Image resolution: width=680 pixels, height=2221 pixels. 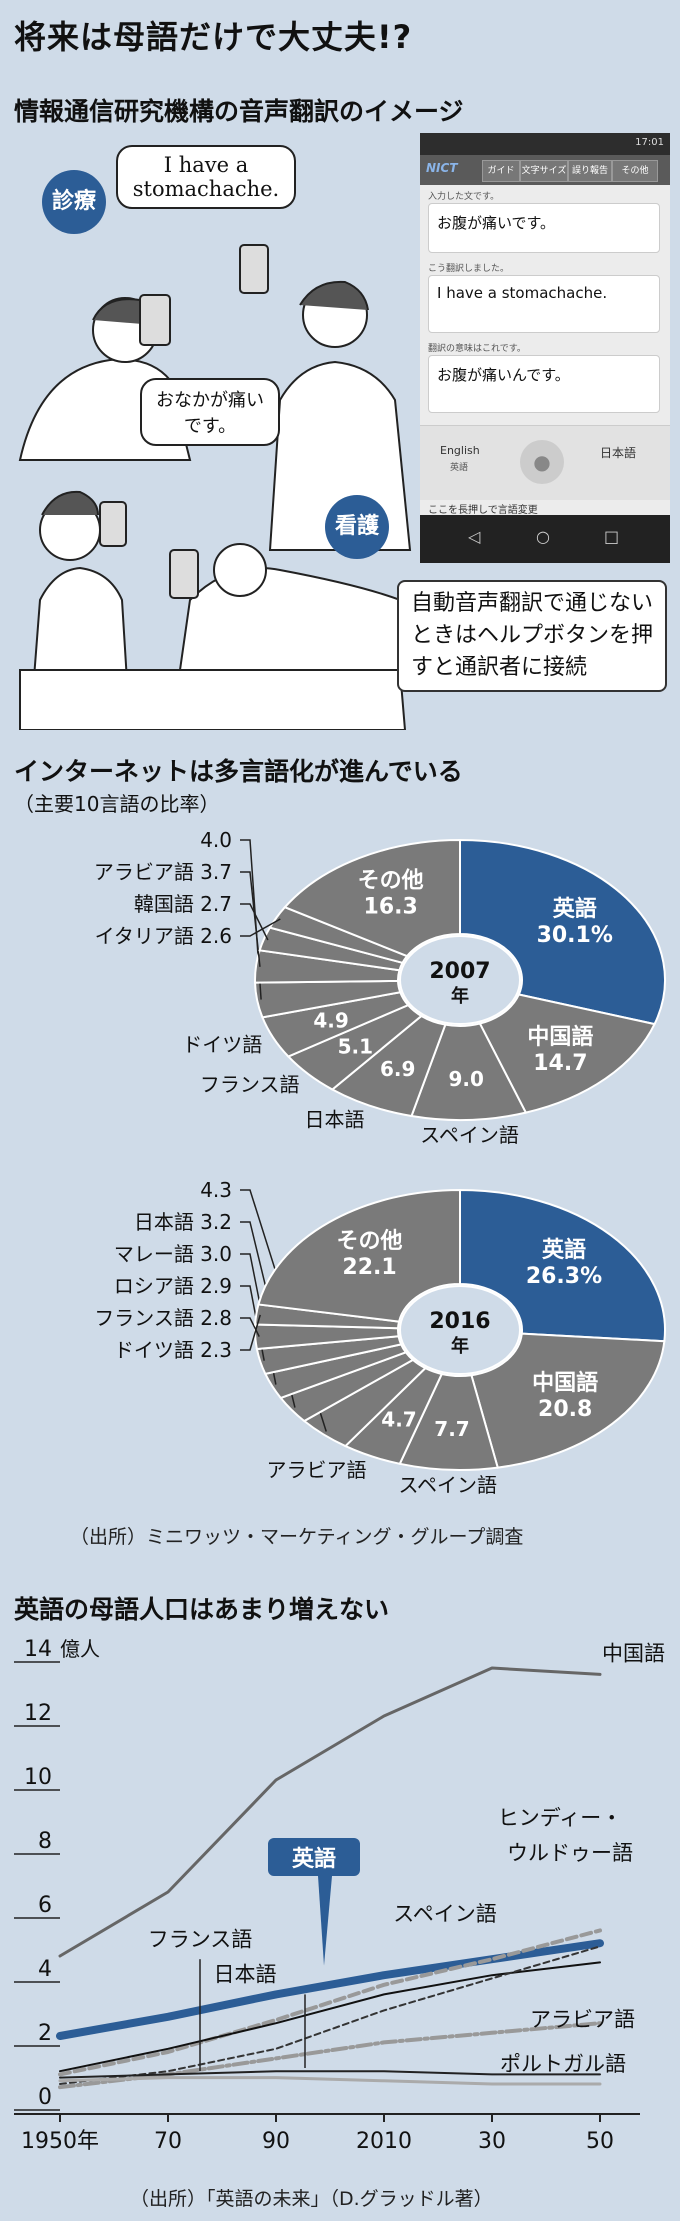 What do you see at coordinates (582, 2019) in the screenshot?
I see `series-label-4: アラビア語` at bounding box center [582, 2019].